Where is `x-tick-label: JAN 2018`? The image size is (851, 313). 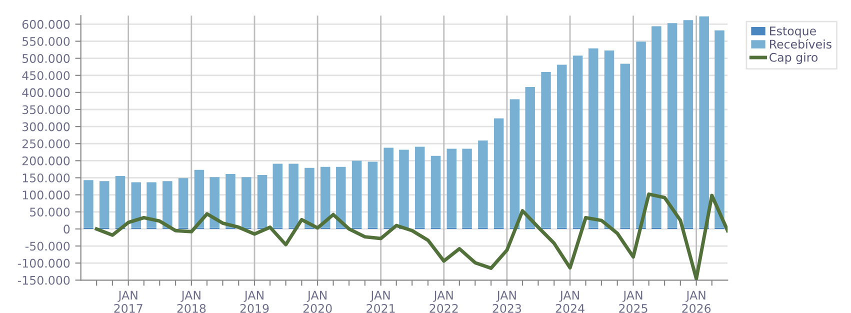
x-tick-label: JAN 2018 is located at coordinates (191, 301).